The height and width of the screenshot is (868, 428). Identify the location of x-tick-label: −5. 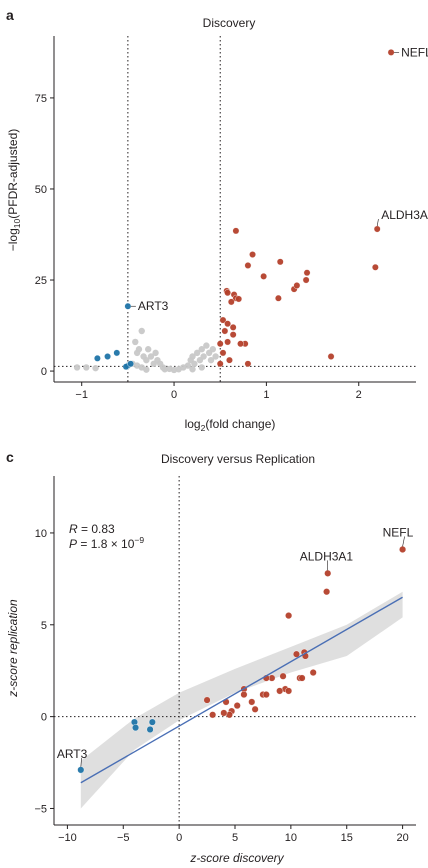
(123, 838).